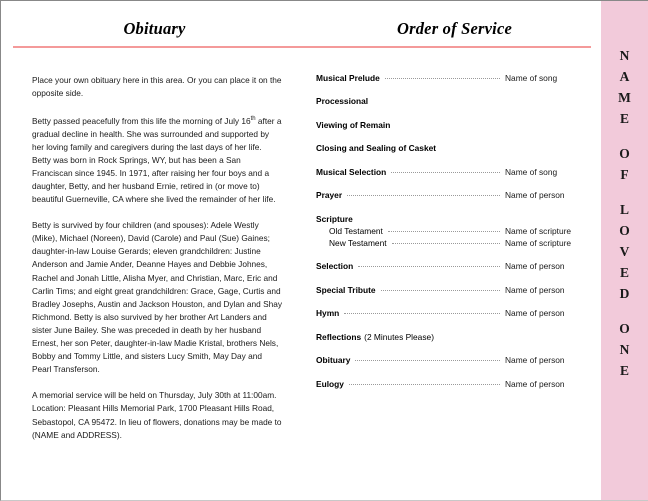 The width and height of the screenshot is (648, 501). Describe the element at coordinates (453, 125) in the screenshot. I see `service-item-viewing-of-remain: Viewing of Remain` at that location.